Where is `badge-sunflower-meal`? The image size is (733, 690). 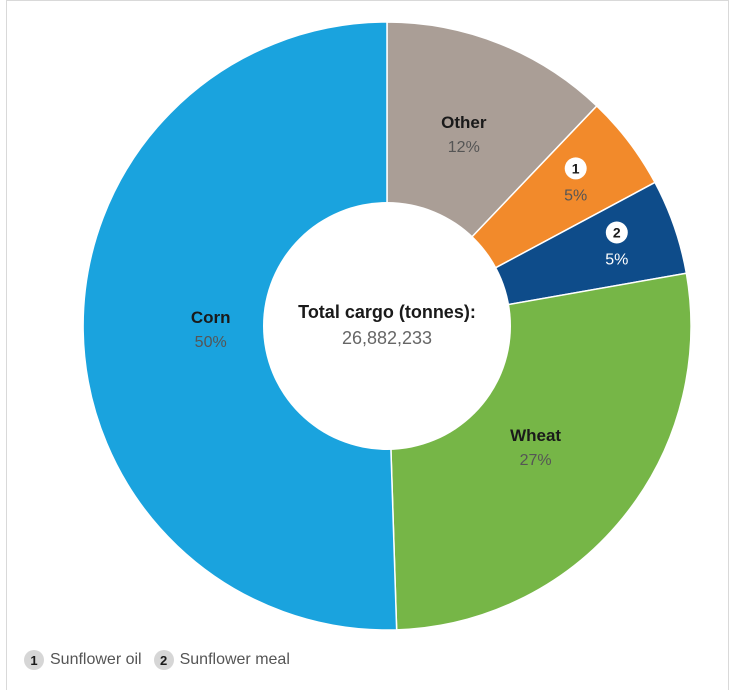 badge-sunflower-meal is located at coordinates (616, 232).